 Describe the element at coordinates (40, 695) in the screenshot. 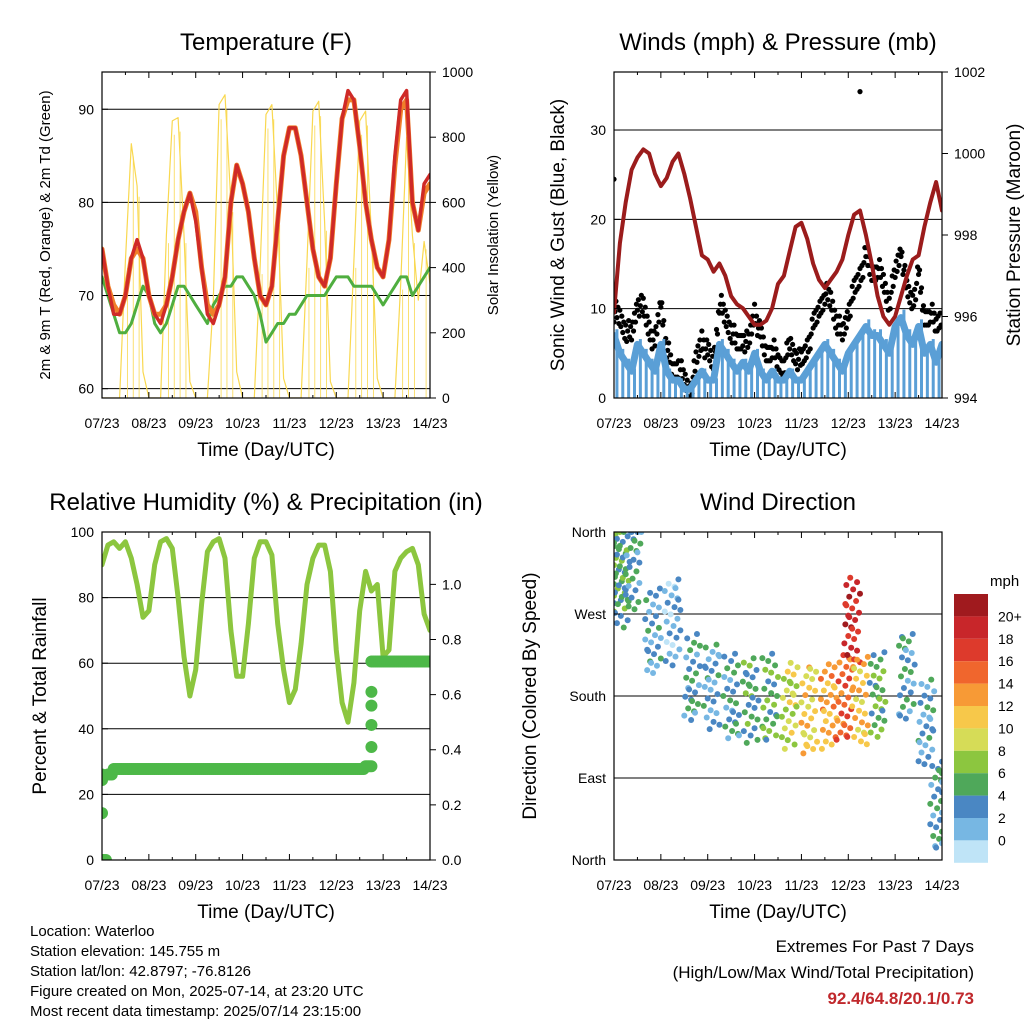

I see `y-axis-label: Percent & Total Rainfall` at that location.